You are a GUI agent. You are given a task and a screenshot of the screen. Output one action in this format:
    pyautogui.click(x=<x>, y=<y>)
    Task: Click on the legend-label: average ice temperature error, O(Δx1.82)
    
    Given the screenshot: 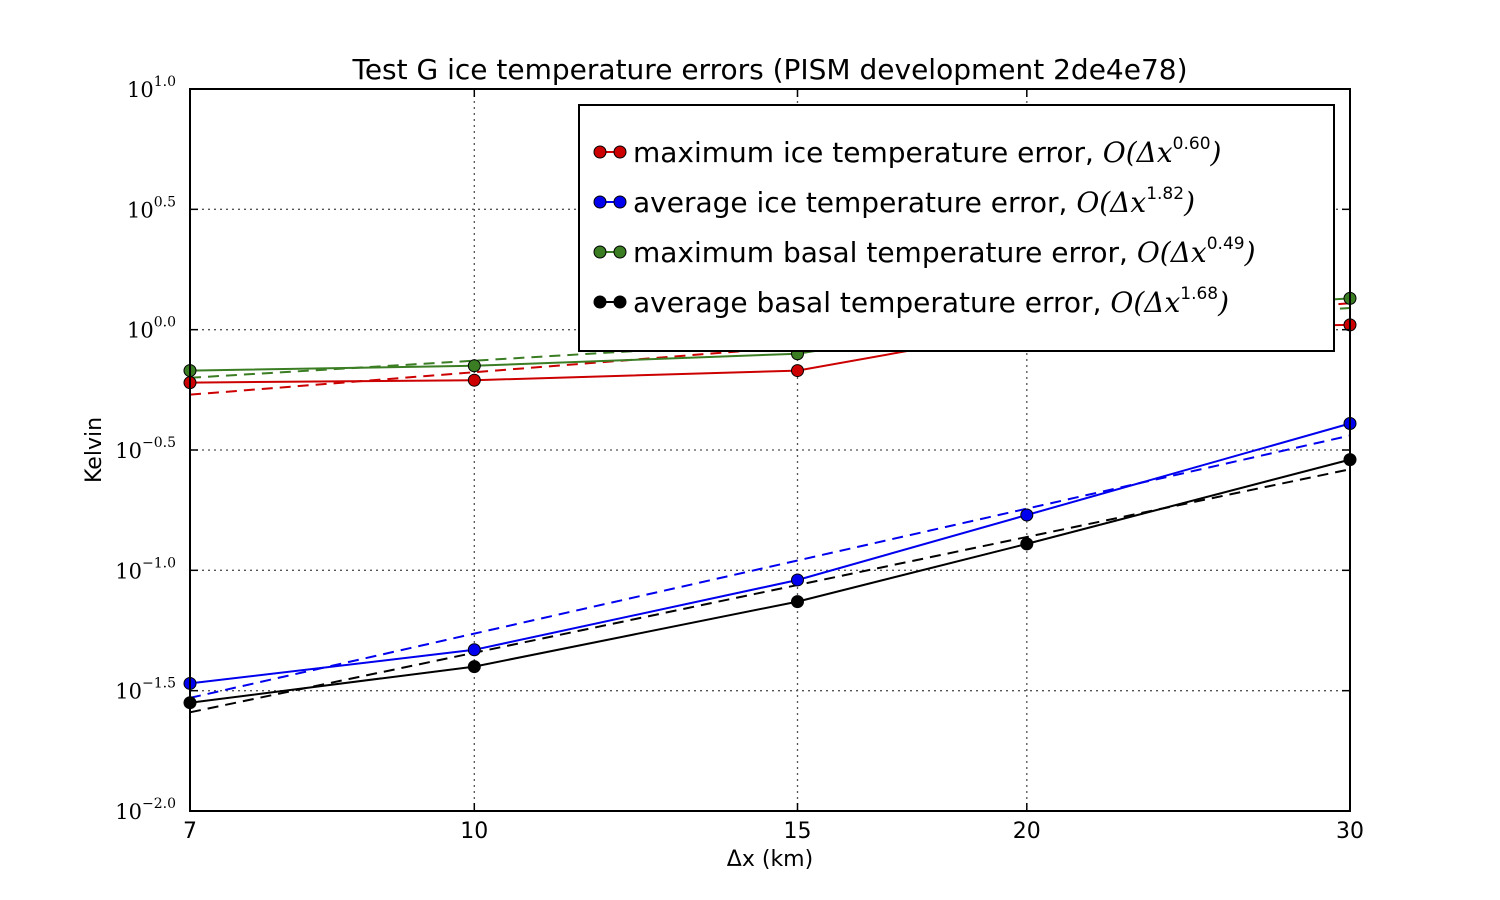 What is the action you would take?
    pyautogui.click(x=914, y=201)
    